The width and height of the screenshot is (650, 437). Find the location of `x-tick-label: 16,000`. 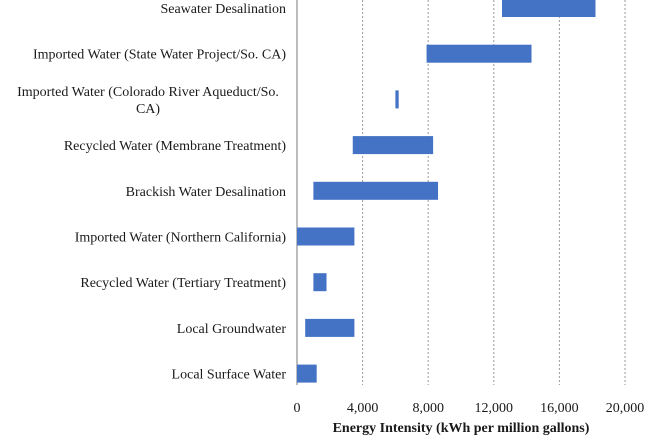

x-tick-label: 16,000 is located at coordinates (559, 408).